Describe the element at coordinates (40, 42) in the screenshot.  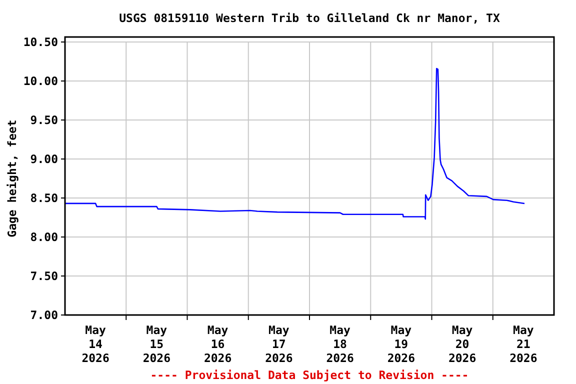
I see `y-tick-label: 10.50` at that location.